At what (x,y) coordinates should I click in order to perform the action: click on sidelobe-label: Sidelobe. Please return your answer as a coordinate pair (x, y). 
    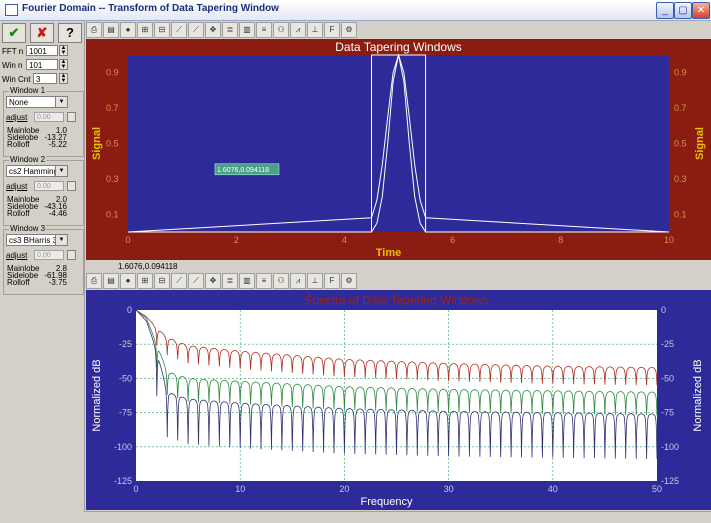
    Looking at the image, I should click on (23, 275).